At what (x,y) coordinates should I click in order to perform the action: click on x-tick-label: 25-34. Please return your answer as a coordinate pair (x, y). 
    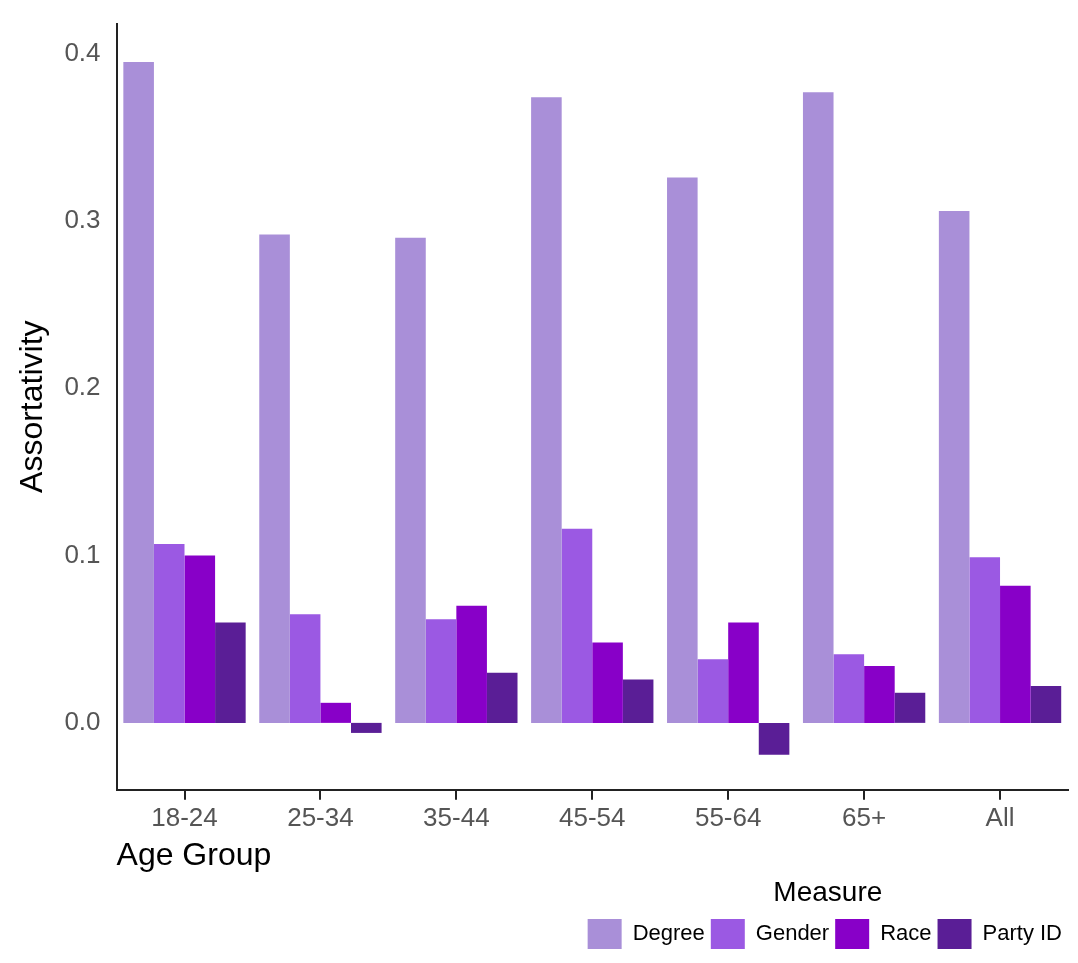
    Looking at the image, I should click on (320, 816).